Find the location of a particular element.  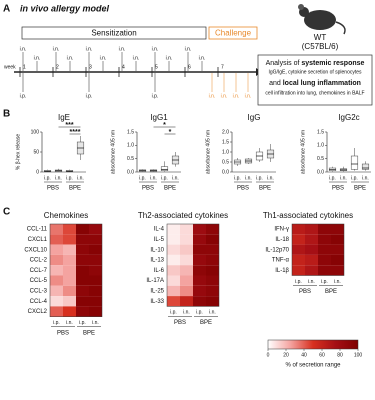

row-label: CXCL10 is located at coordinates (35, 250).